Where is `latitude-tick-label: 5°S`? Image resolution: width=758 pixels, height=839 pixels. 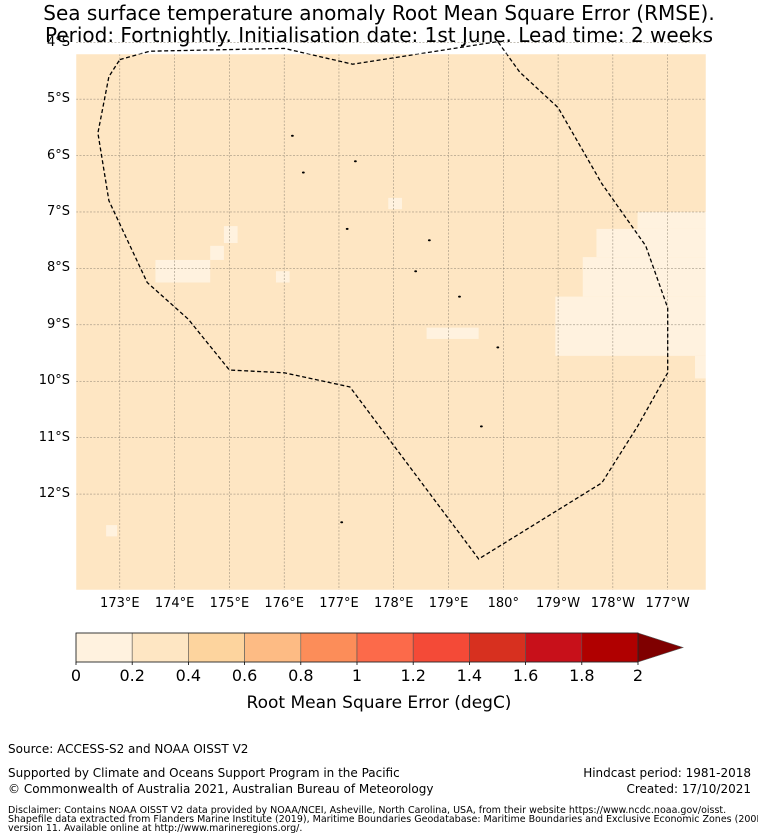
latitude-tick-label: 5°S is located at coordinates (58, 99).